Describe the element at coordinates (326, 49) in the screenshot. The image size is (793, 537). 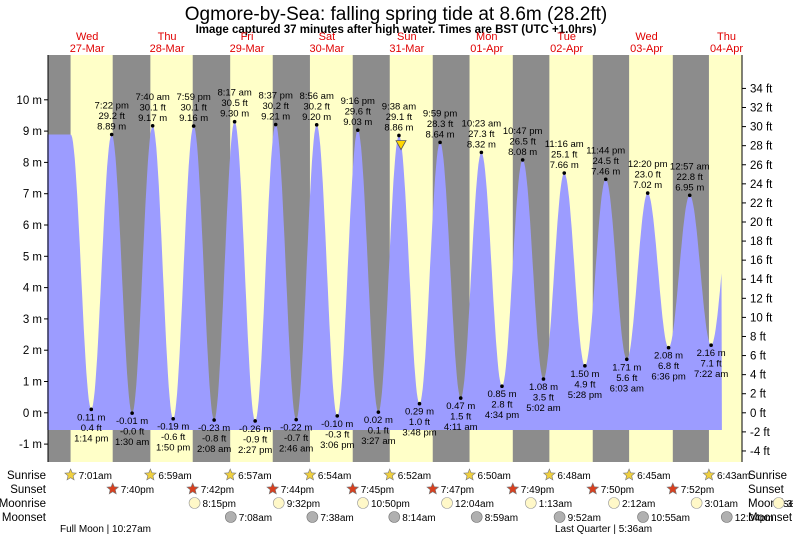
I see `day-date: 30-Mar` at that location.